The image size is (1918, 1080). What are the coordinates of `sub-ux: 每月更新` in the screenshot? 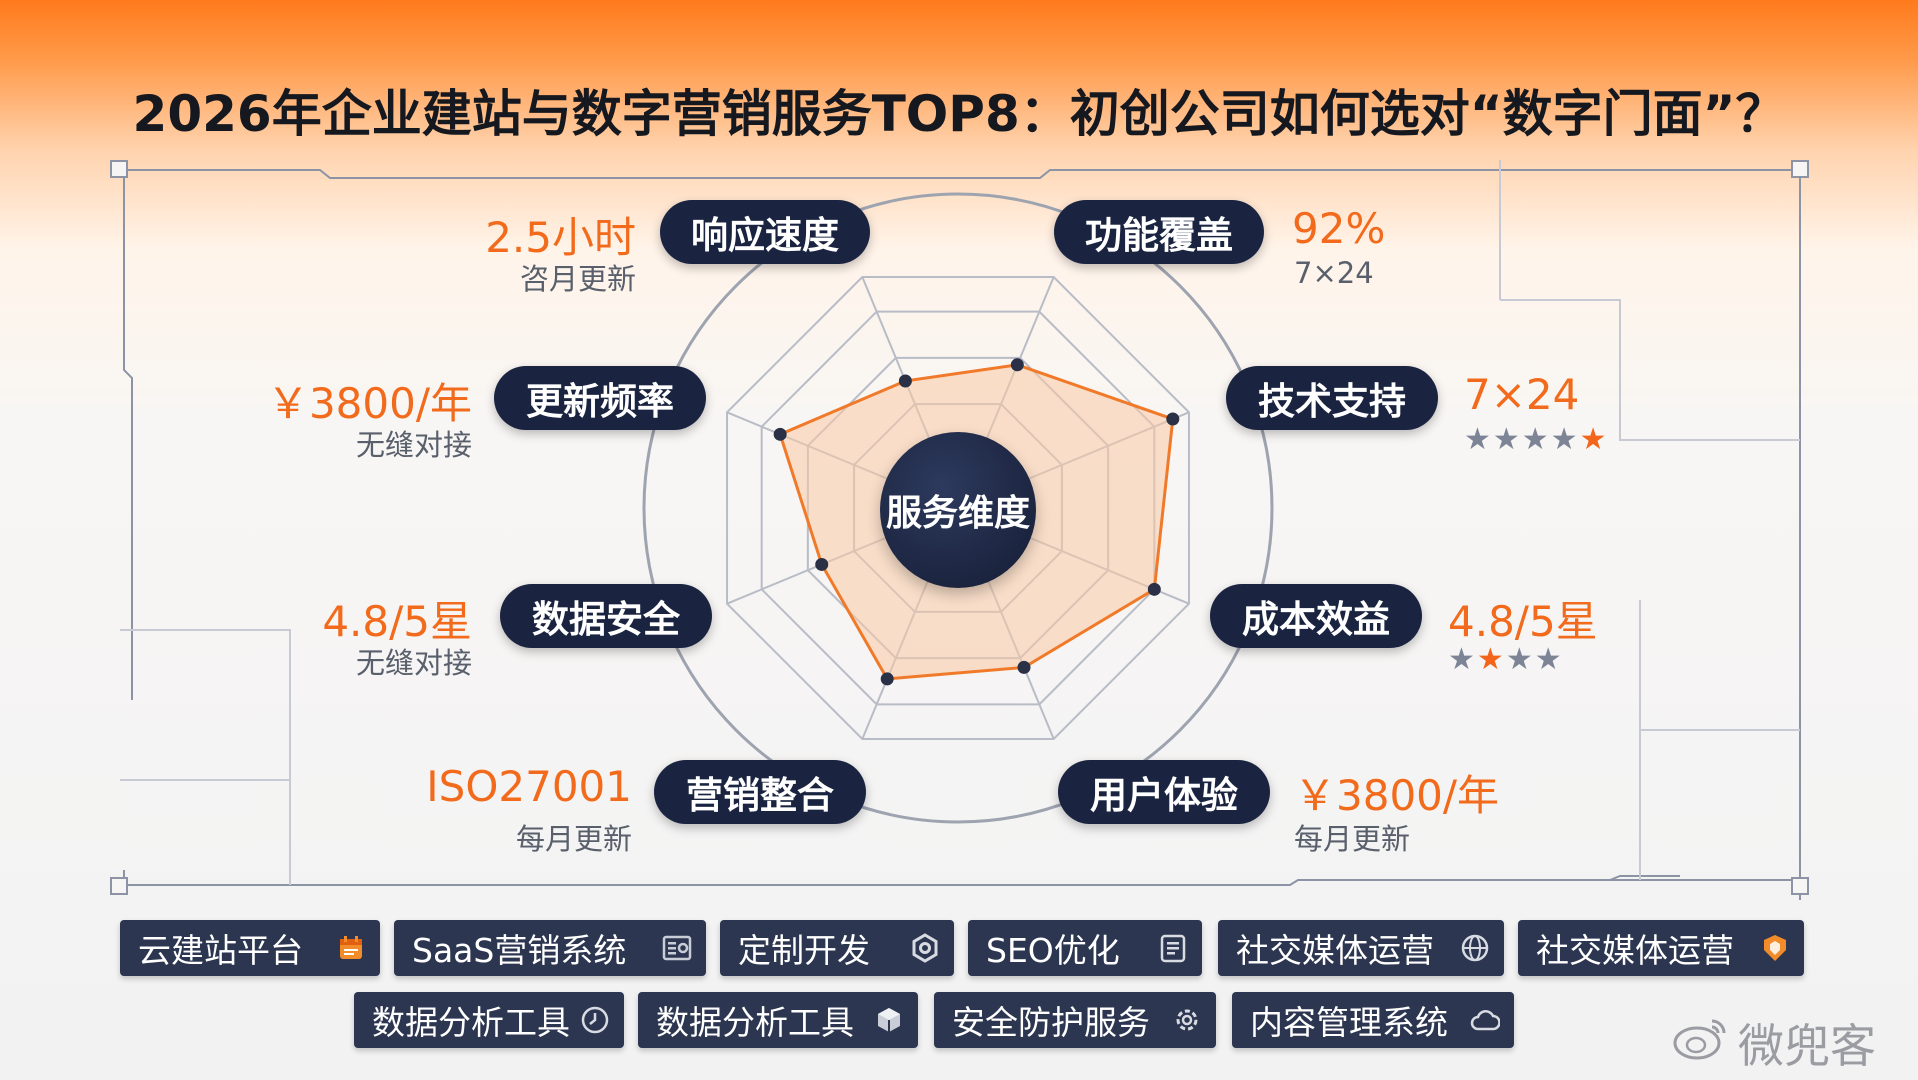 It's located at (1352, 839).